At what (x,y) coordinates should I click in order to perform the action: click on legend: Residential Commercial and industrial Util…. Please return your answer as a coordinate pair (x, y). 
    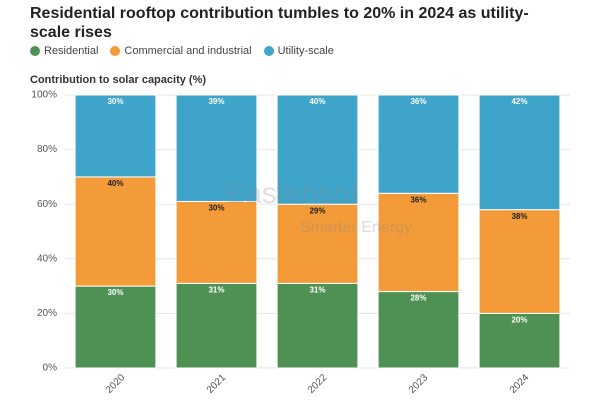
    Looking at the image, I should click on (182, 51).